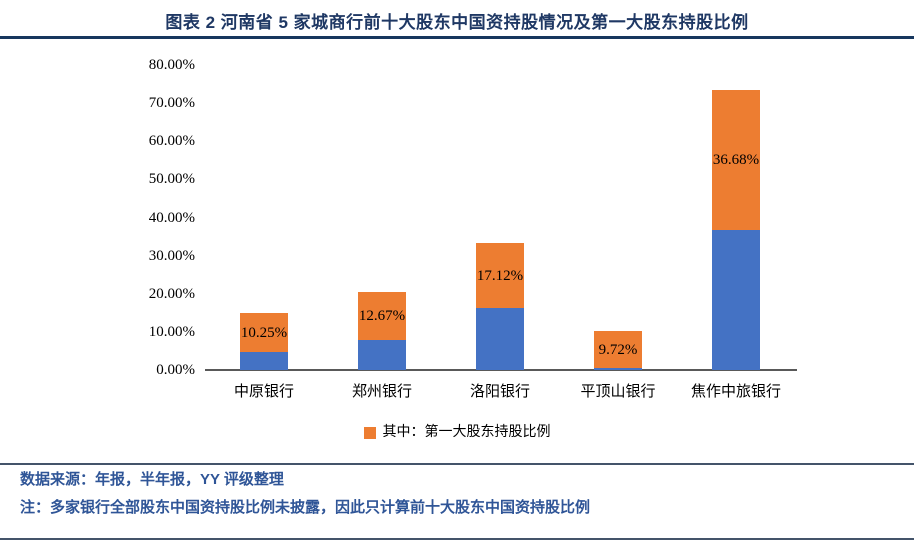 The height and width of the screenshot is (552, 914). What do you see at coordinates (457, 539) in the screenshot?
I see `footer-divider-bottom` at bounding box center [457, 539].